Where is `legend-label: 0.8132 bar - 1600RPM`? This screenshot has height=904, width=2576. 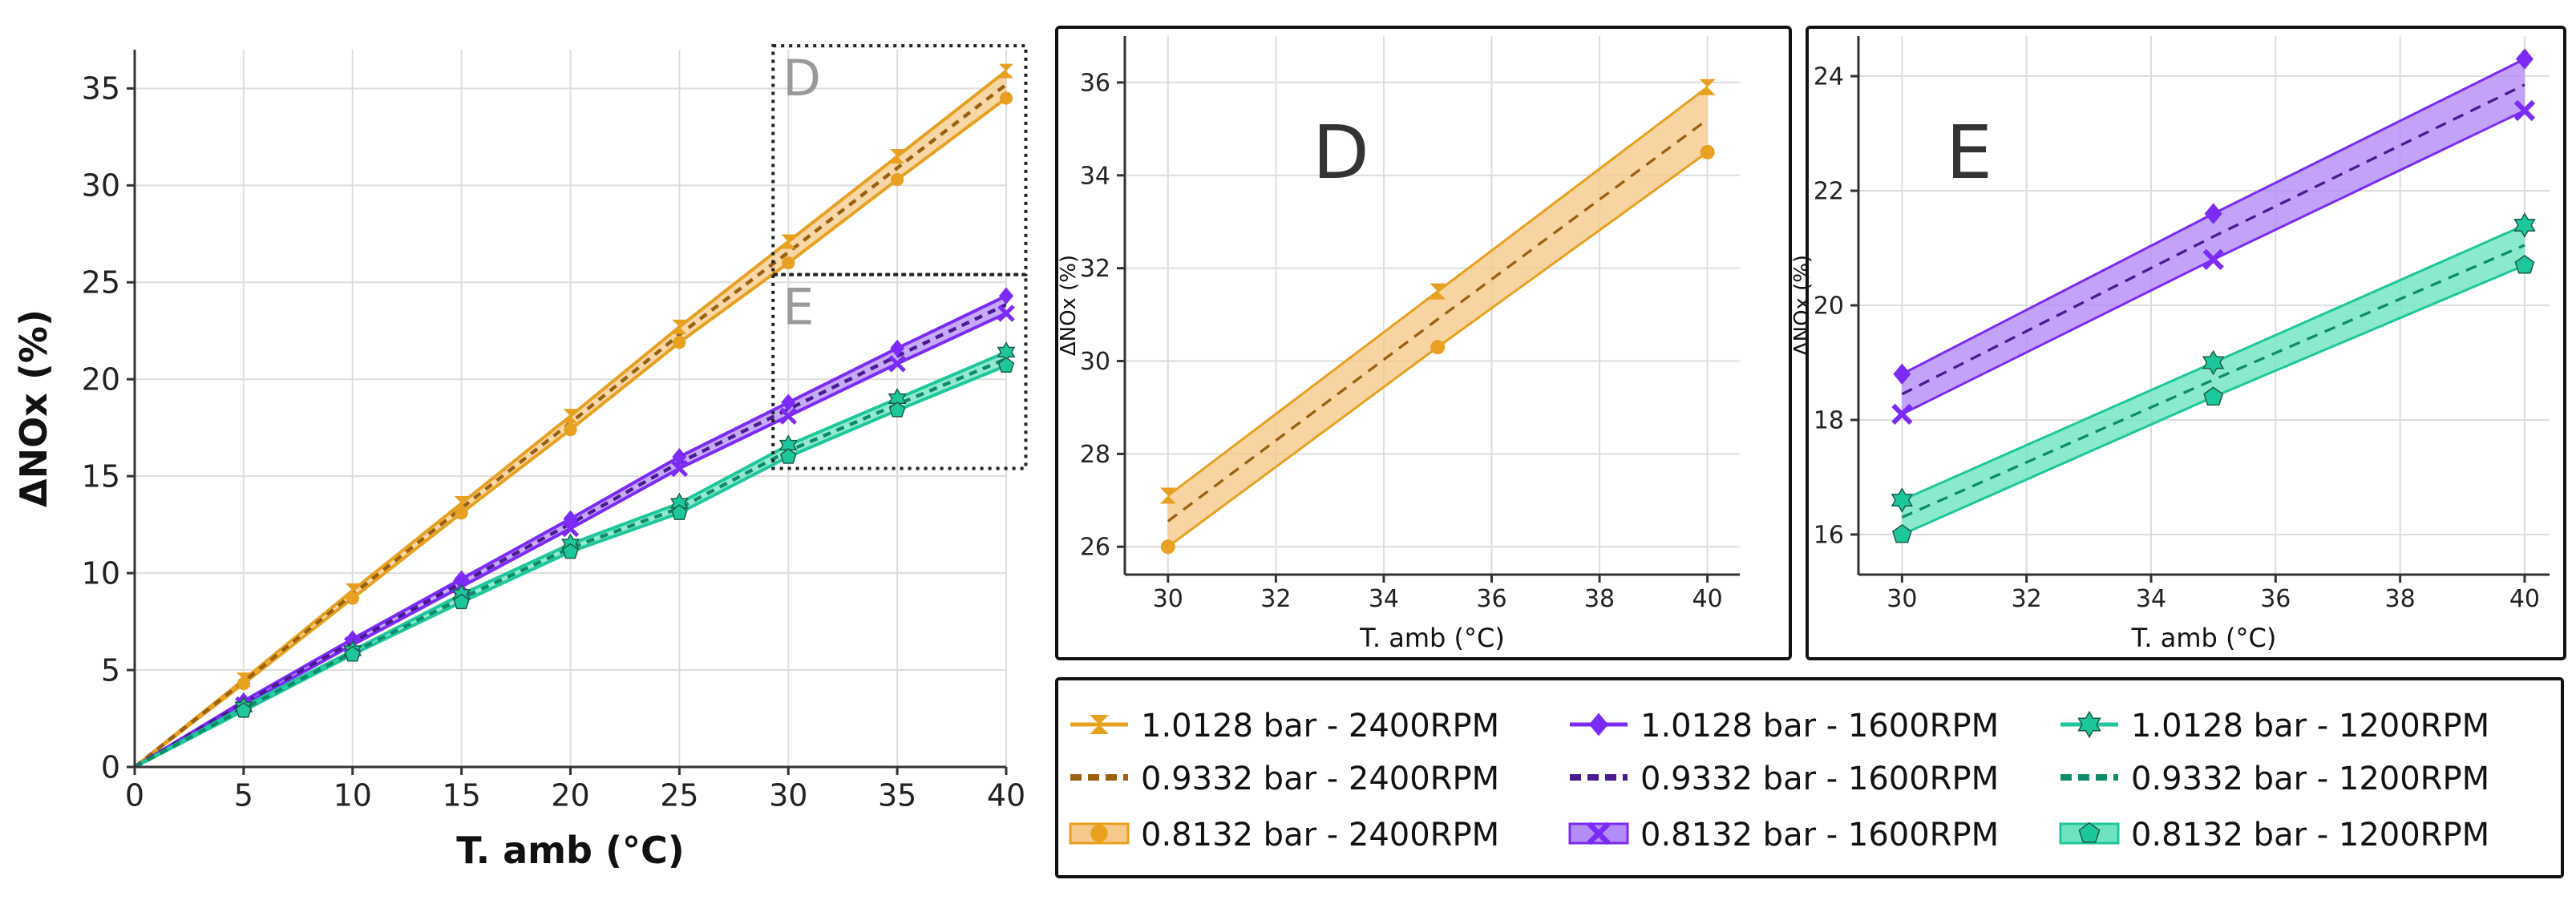
legend-label: 0.8132 bar - 1600RPM is located at coordinates (1819, 835).